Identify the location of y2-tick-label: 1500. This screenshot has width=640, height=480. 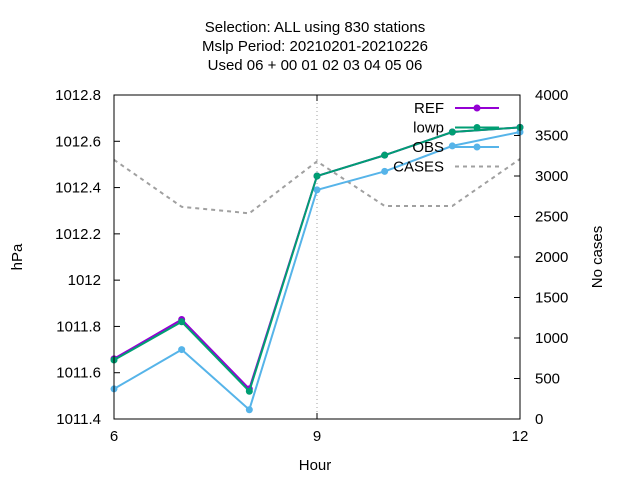
(551, 298).